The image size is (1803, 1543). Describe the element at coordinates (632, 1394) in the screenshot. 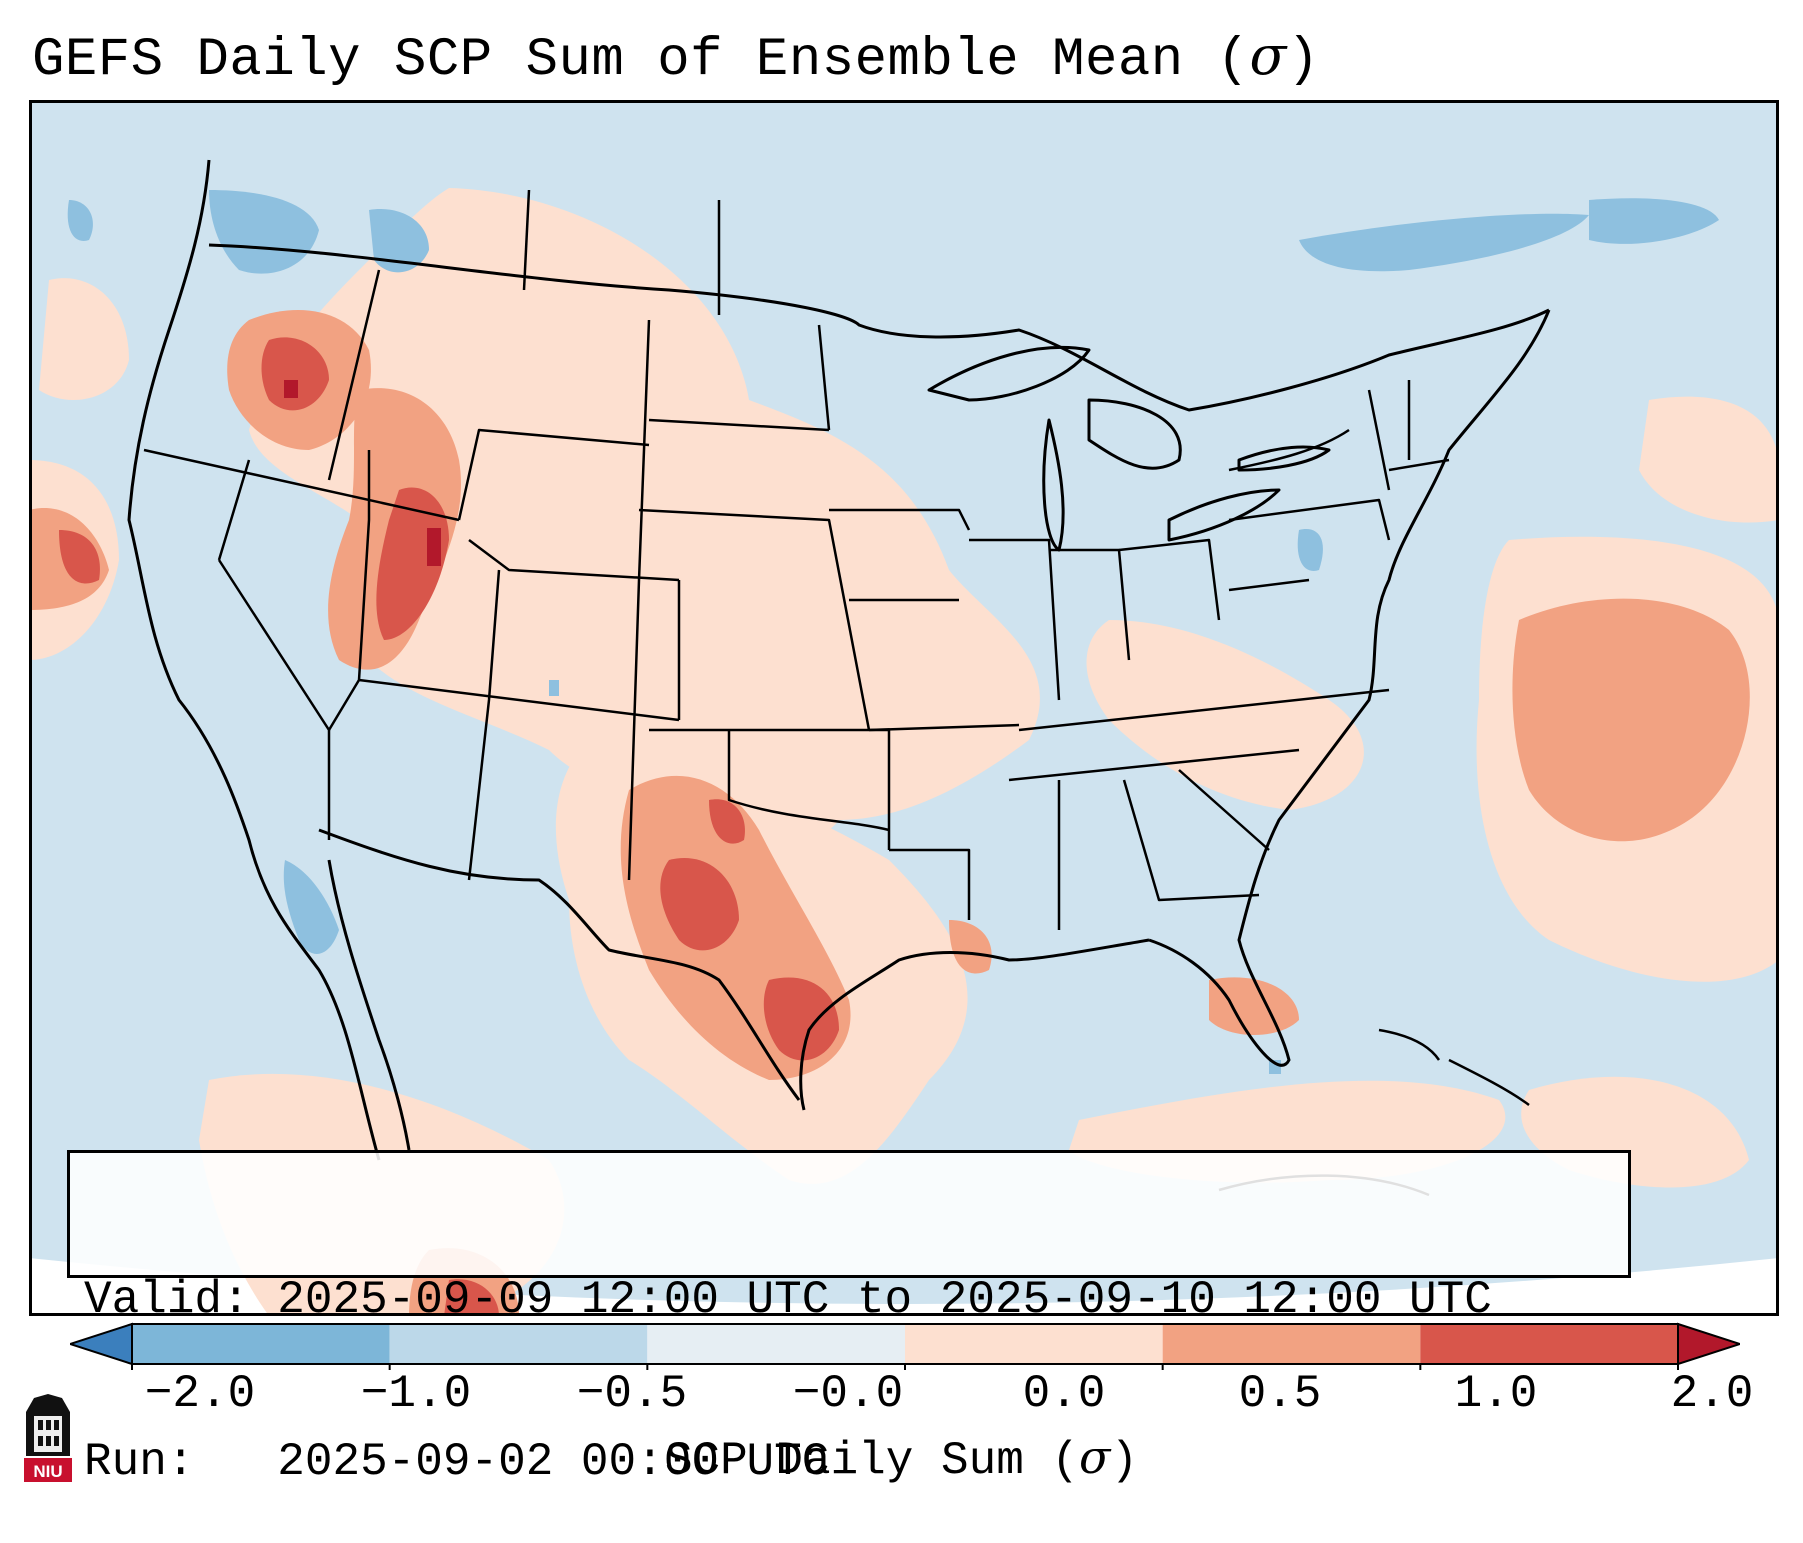

I see `colorbar-tick: −0.5` at that location.